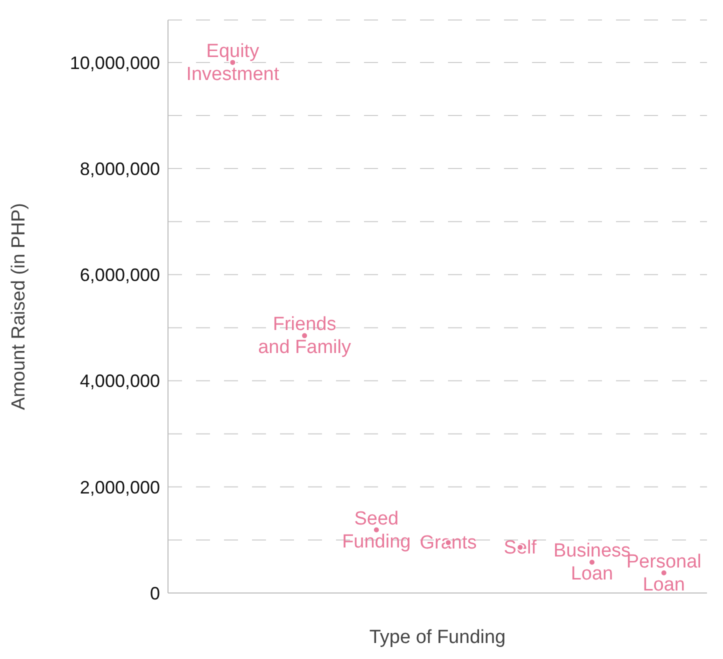  I want to click on x-tick-label: Friends and Family, so click(305, 336).